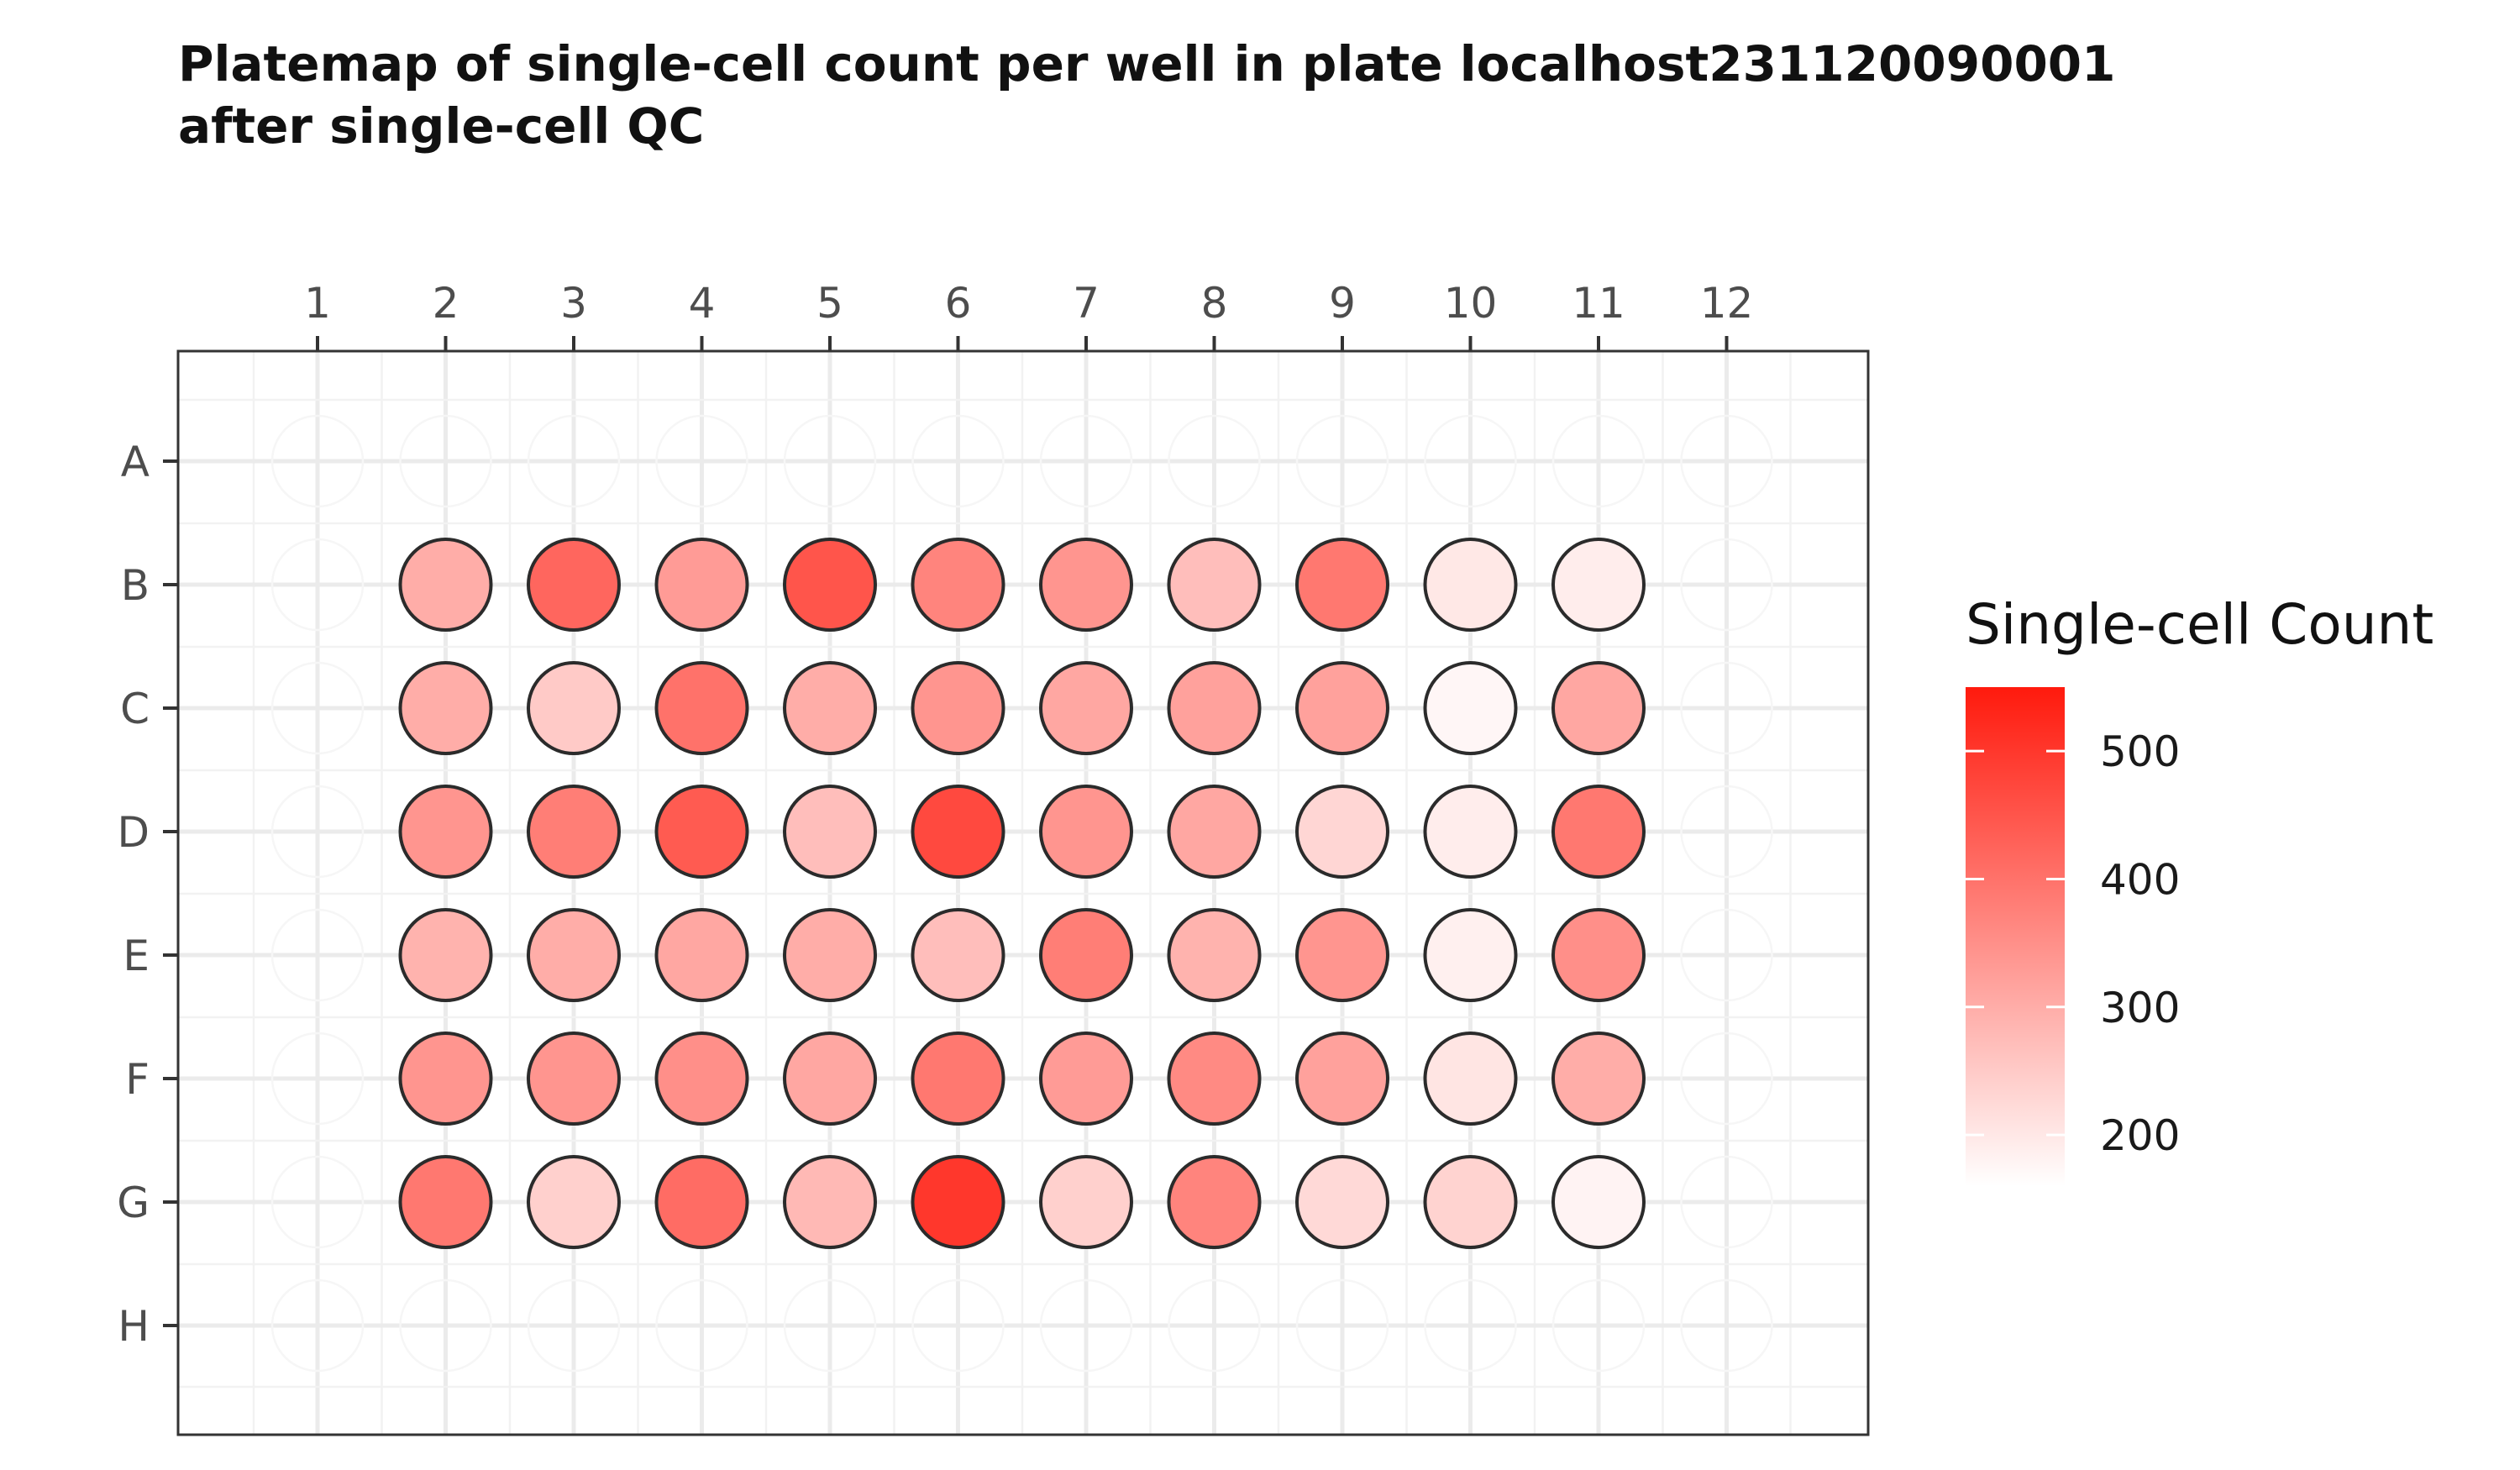  I want to click on well-C10, so click(1470, 708).